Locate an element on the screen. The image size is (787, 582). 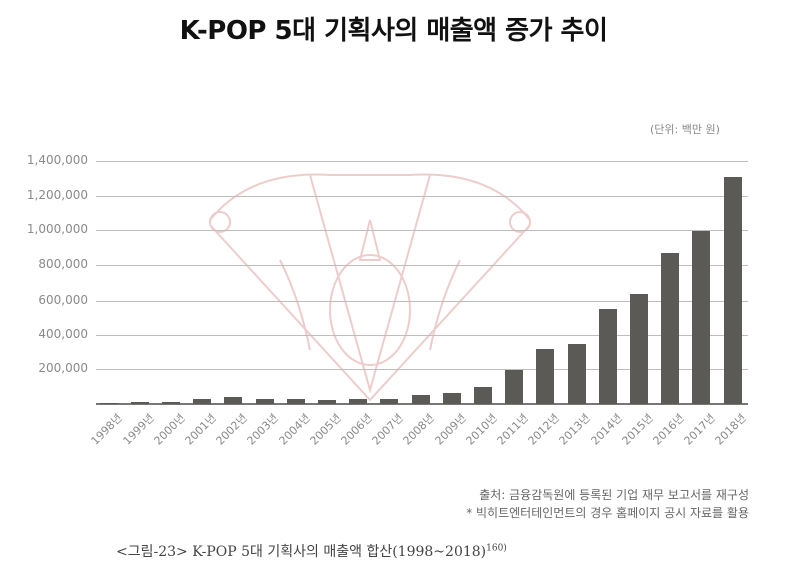
y-tick-label: 600,000 is located at coordinates (63, 300).